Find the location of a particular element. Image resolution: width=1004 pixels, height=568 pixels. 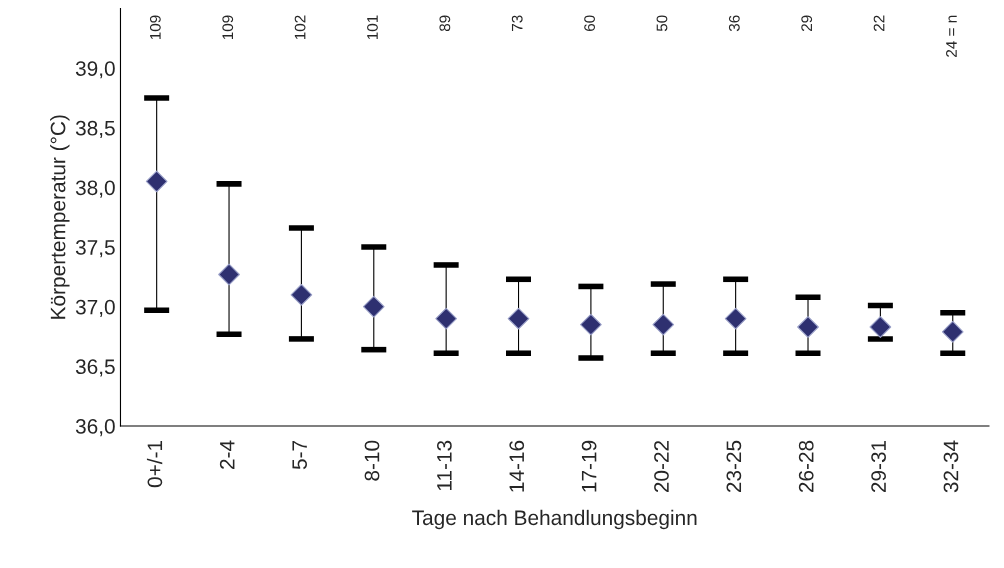

annotation: 24 = n is located at coordinates (951, 36).